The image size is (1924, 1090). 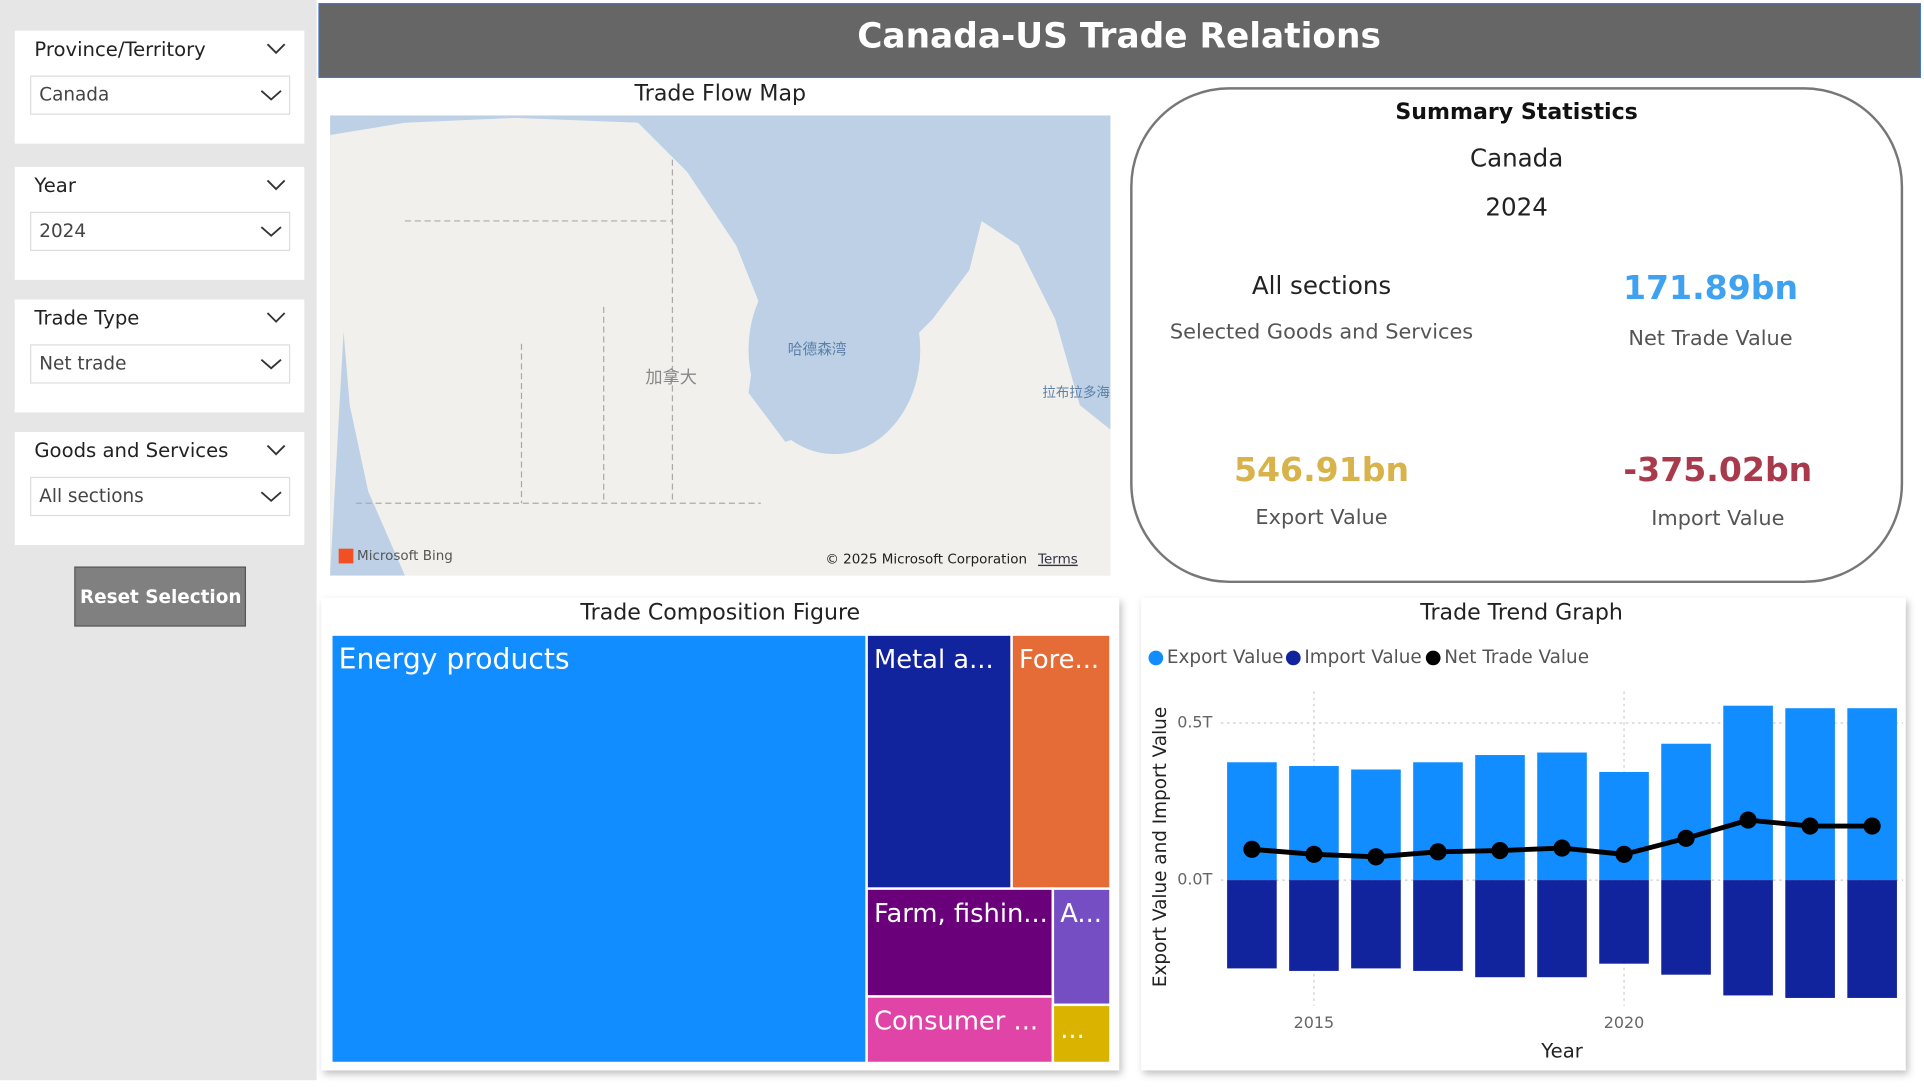 I want to click on reset-button, so click(x=160, y=596).